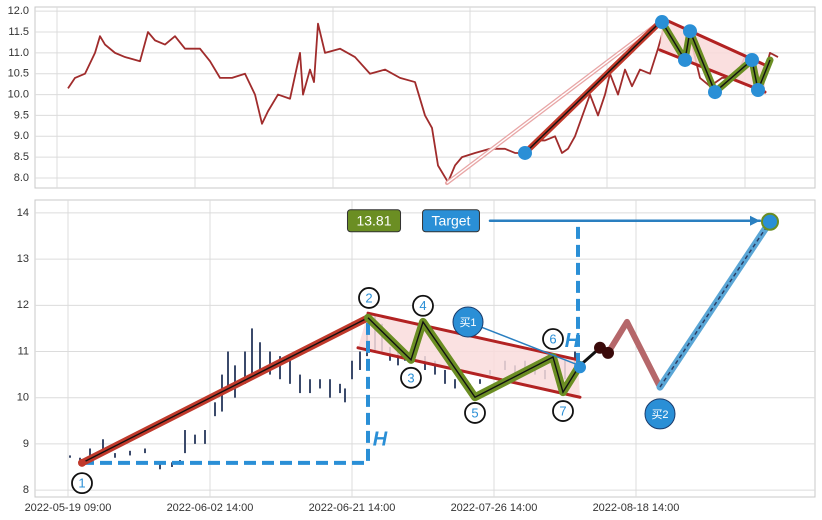 This screenshot has height=520, width=822. I want to click on point-number: 2, so click(368, 297).